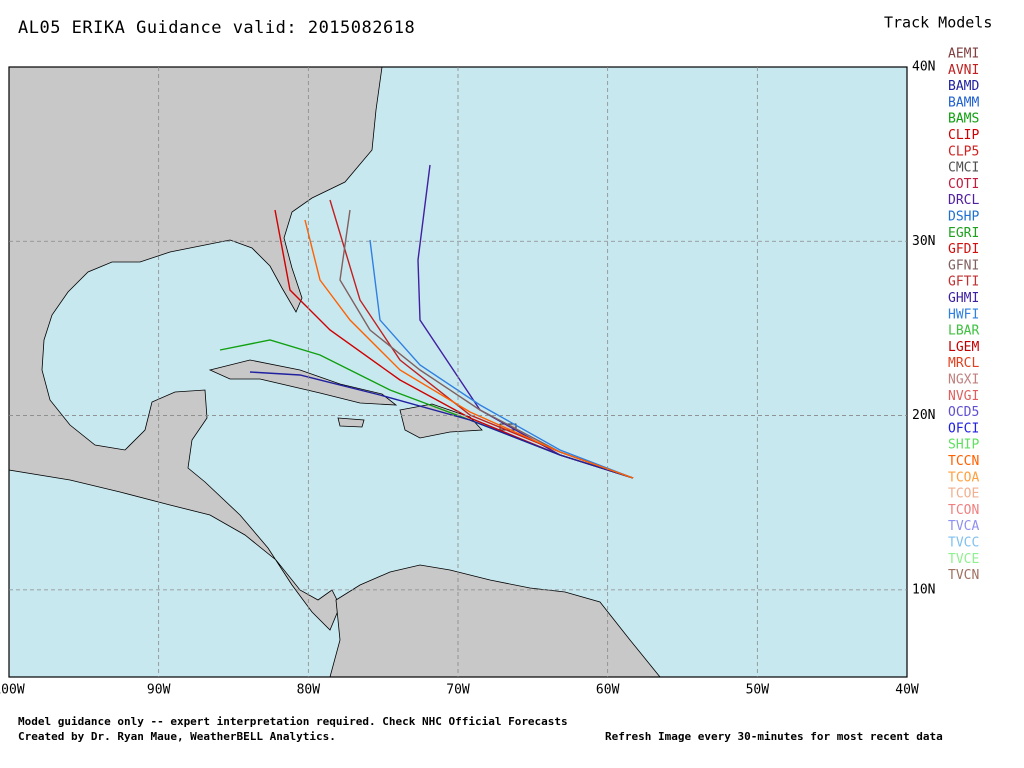 The image size is (1024, 768). I want to click on legend-entry: TVCN, so click(963, 575).